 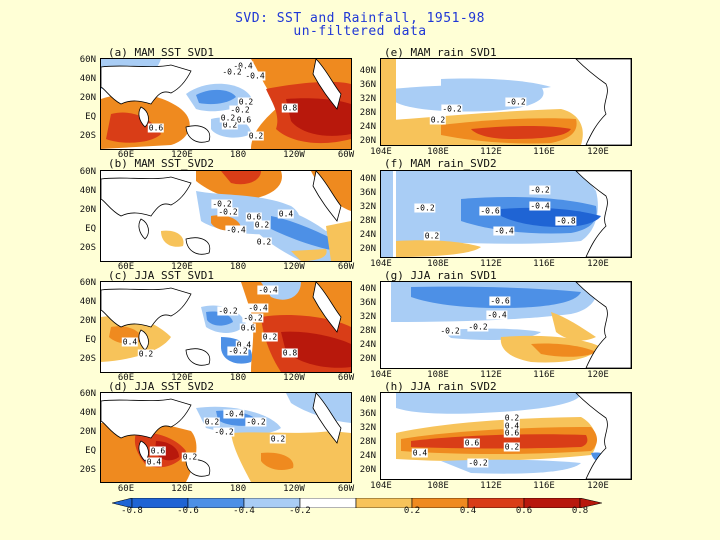 What do you see at coordinates (346, 155) in the screenshot?
I see `panel-a-xtick: 60W` at bounding box center [346, 155].